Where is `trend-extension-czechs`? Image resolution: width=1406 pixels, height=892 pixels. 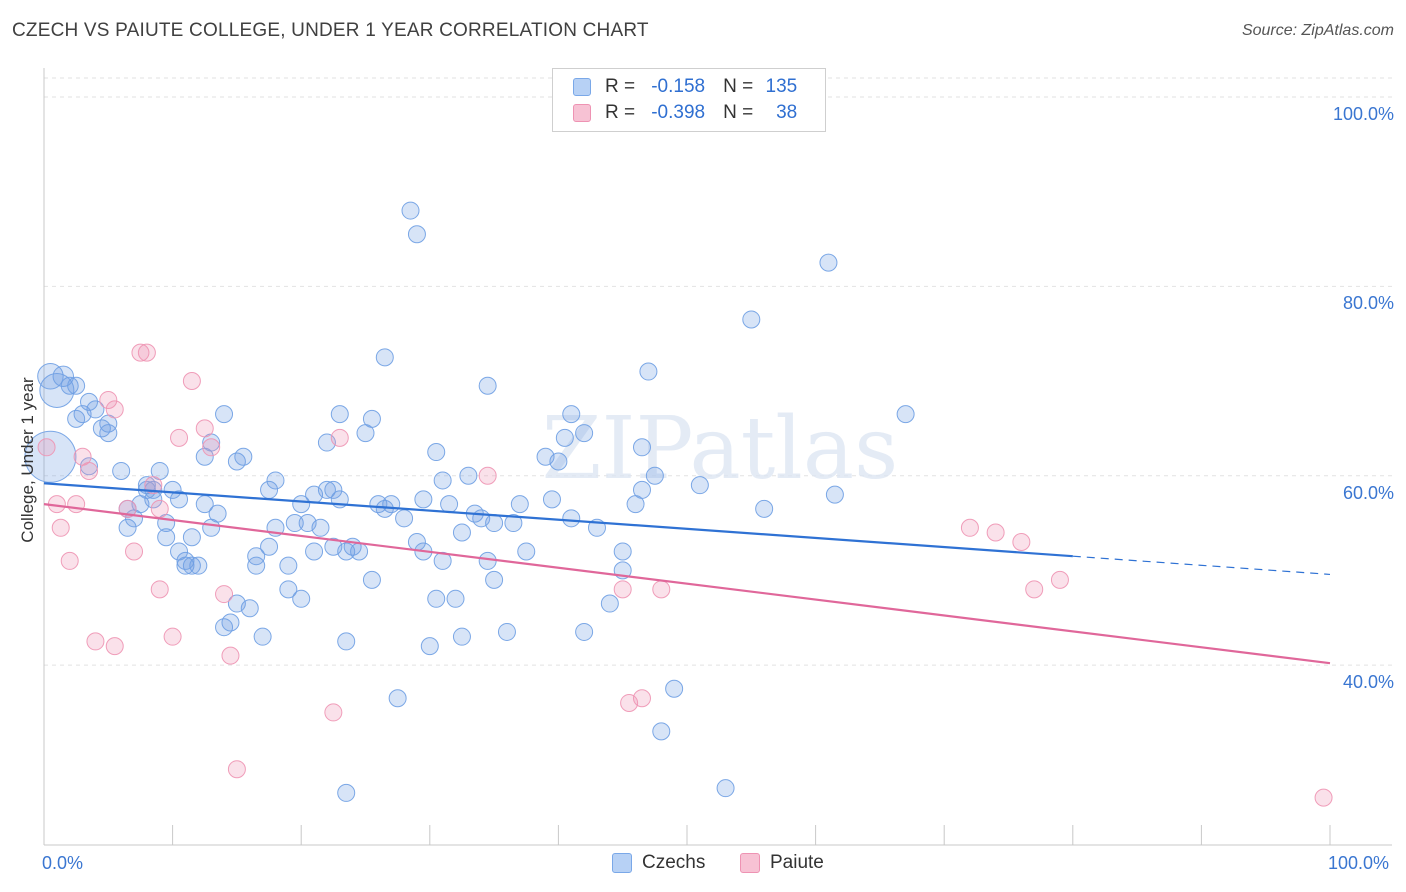 trend-extension-czechs is located at coordinates (1201, 565).